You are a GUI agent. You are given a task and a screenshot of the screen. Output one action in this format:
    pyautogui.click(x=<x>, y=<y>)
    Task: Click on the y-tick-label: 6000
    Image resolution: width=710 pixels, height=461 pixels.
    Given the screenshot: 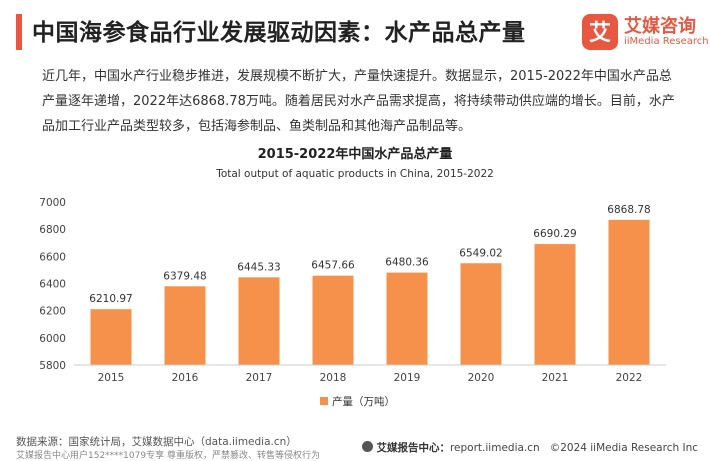 What is the action you would take?
    pyautogui.click(x=52, y=339)
    